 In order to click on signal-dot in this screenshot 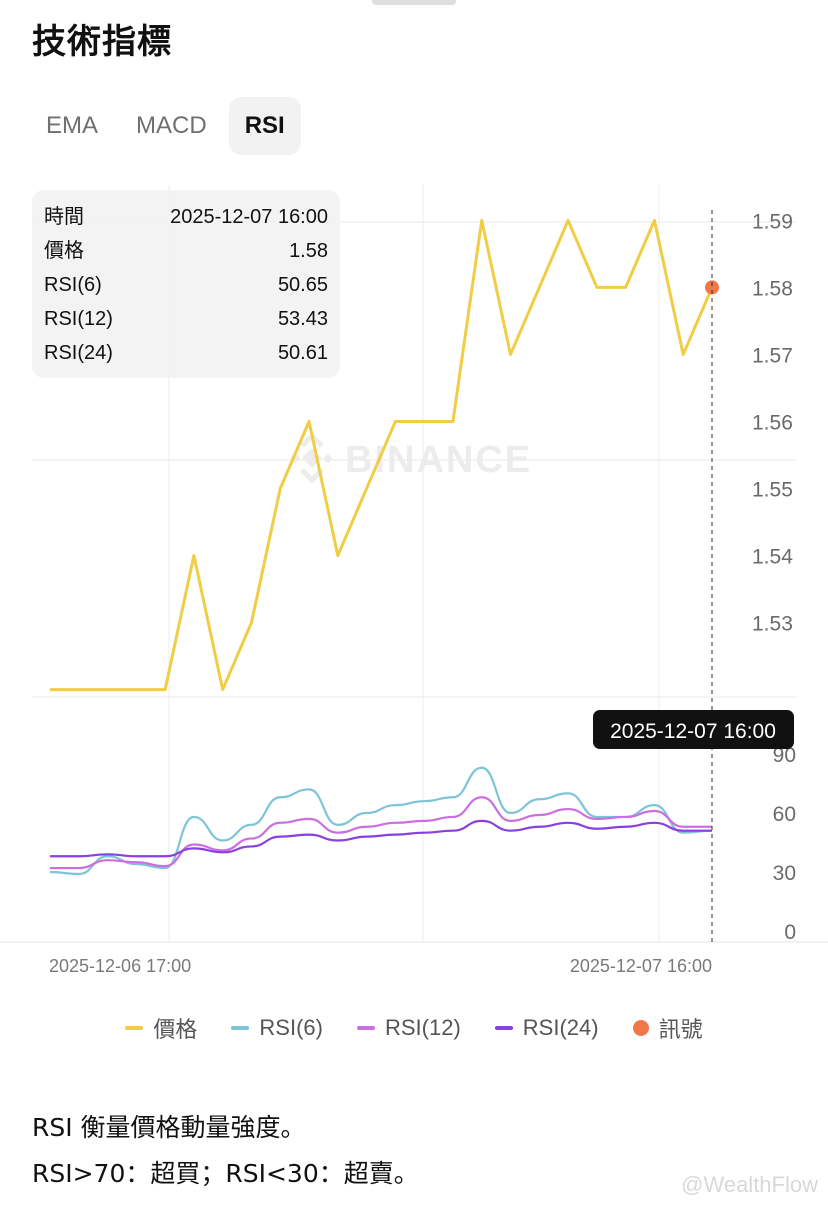, I will do `click(712, 287)`.